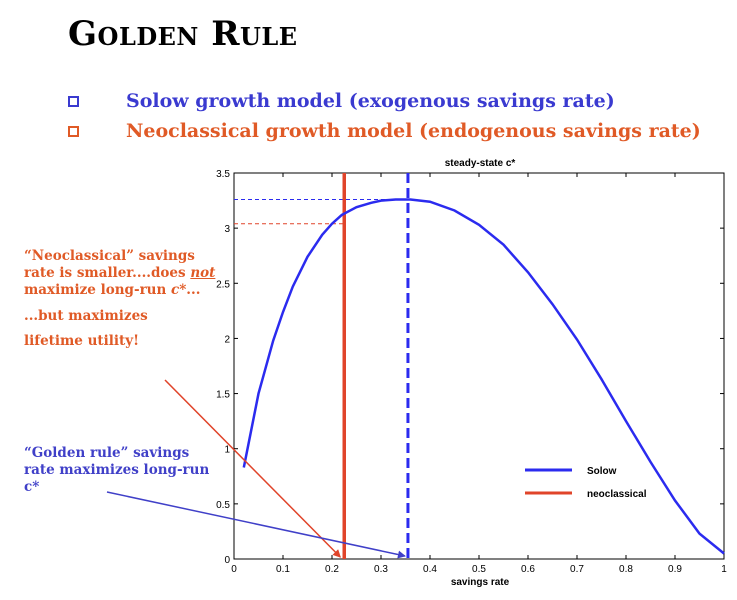  What do you see at coordinates (617, 494) in the screenshot?
I see `legend-label: neoclassical` at bounding box center [617, 494].